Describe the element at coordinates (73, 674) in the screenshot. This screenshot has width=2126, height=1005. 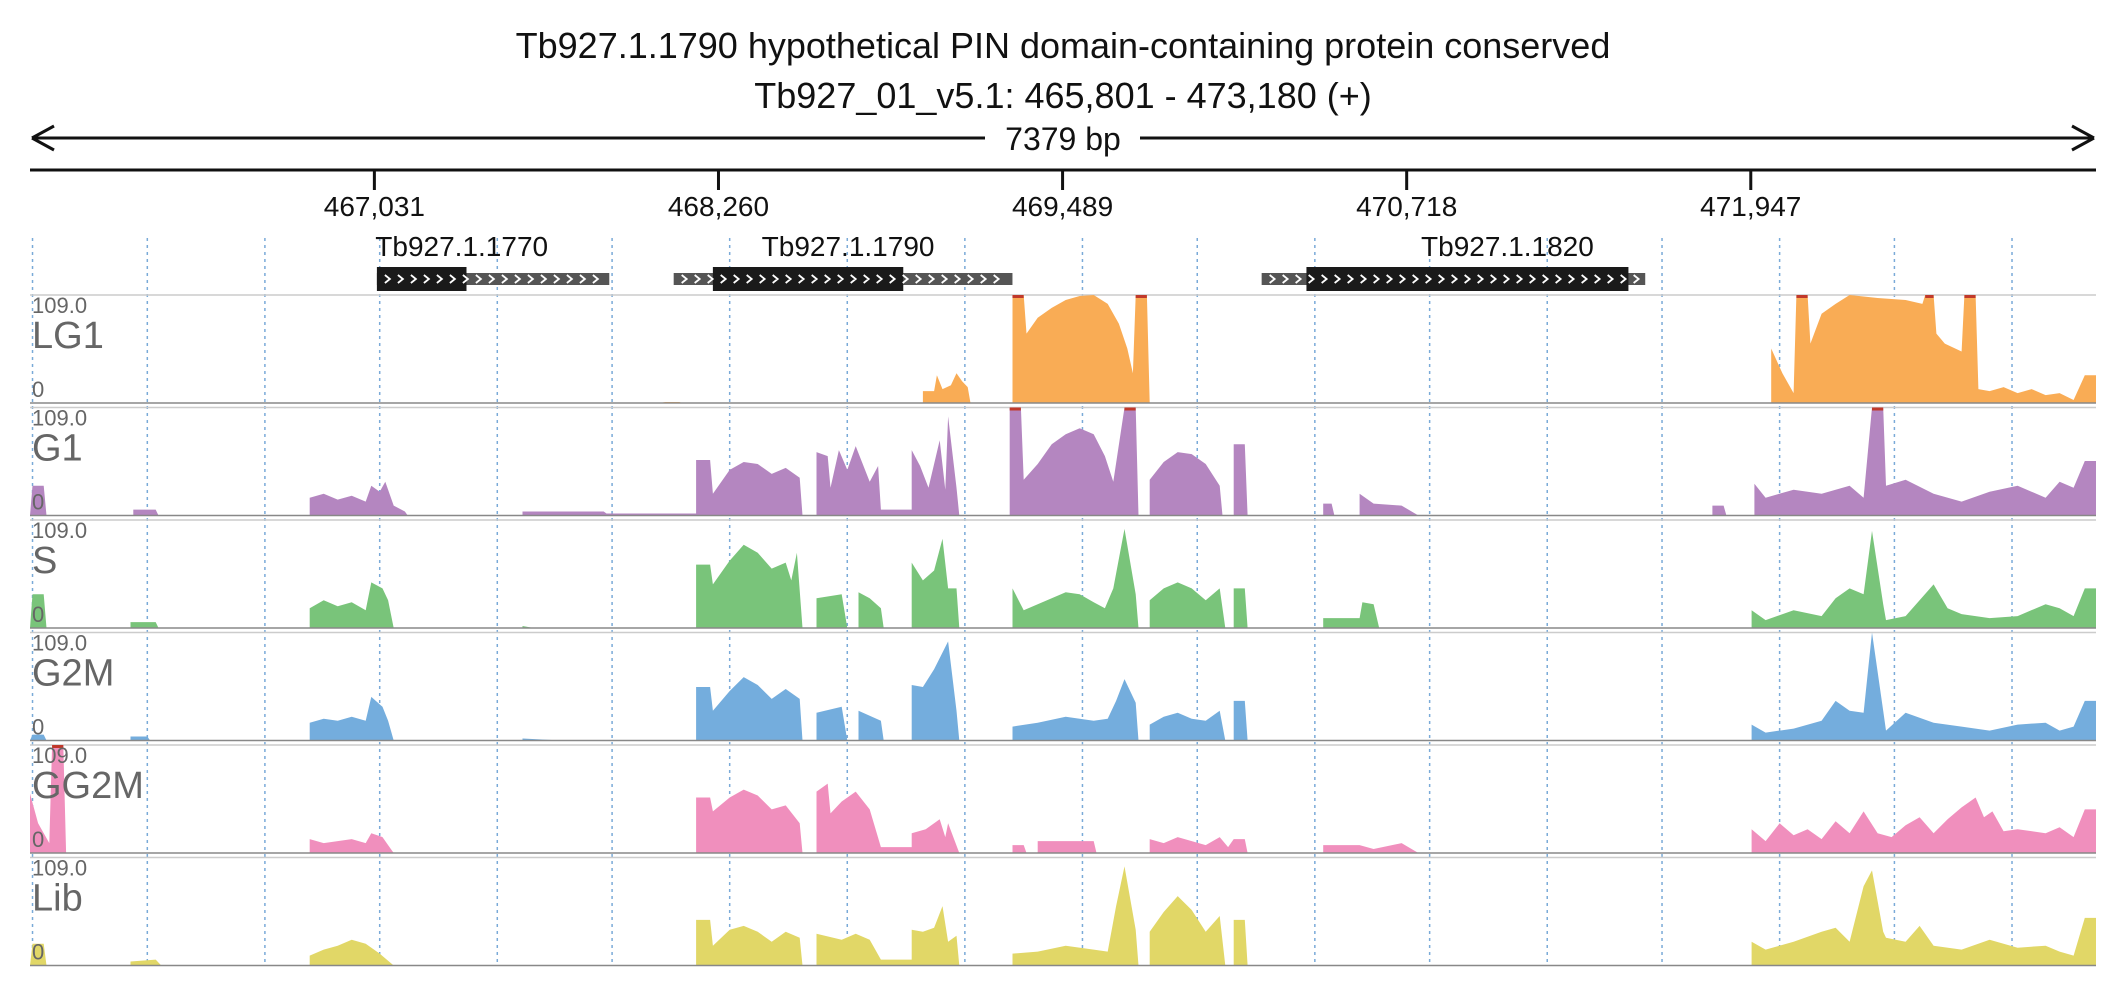
I see `track-name-label: G2M` at that location.